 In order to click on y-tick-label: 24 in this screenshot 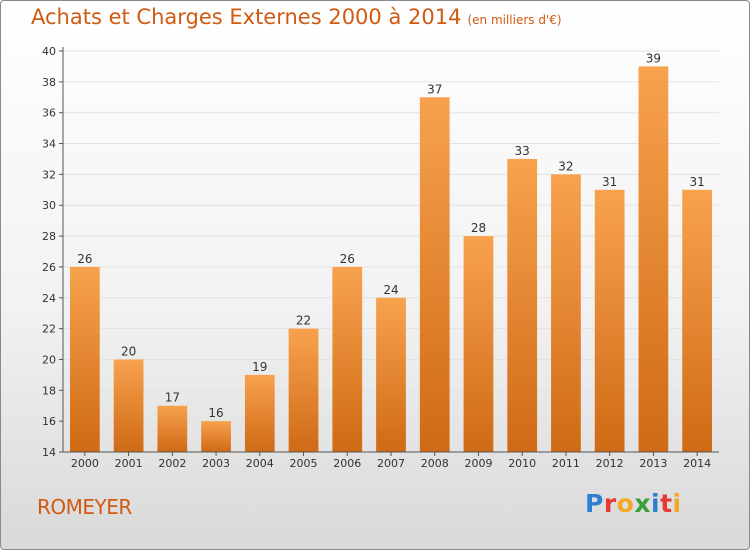, I will do `click(49, 298)`.